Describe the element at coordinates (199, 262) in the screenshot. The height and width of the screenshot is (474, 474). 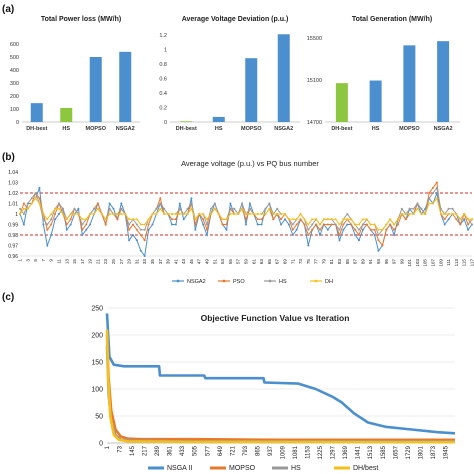
I see `x-tick-label: 47` at that location.